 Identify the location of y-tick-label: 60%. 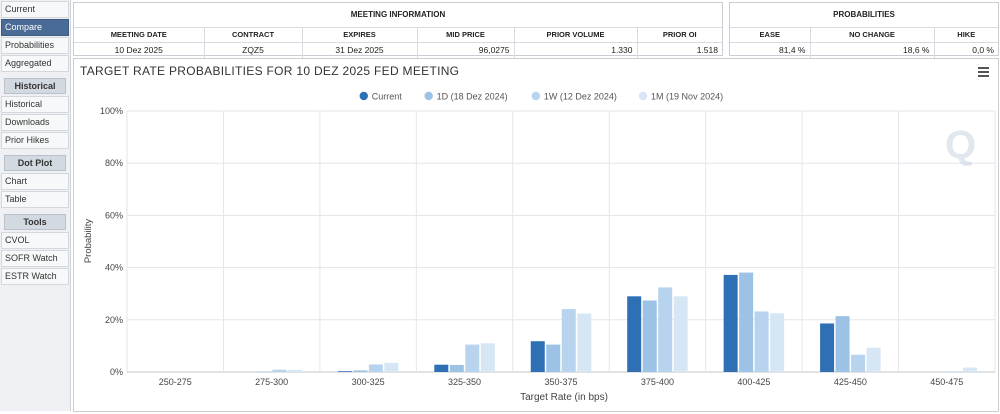
(114, 215).